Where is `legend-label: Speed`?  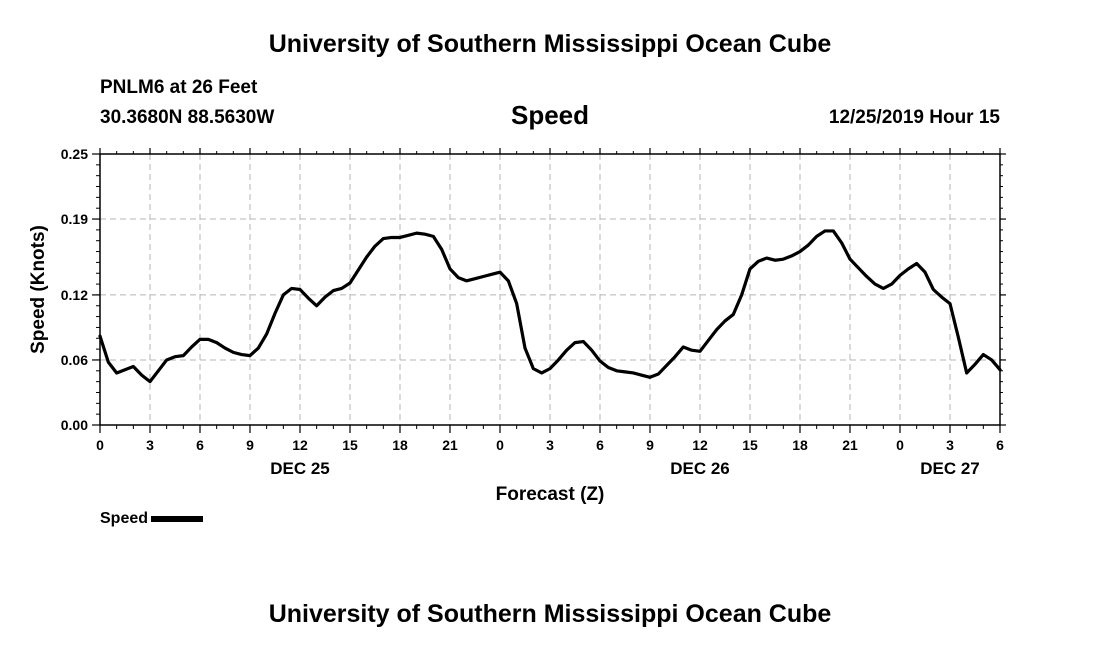
legend-label: Speed is located at coordinates (124, 518).